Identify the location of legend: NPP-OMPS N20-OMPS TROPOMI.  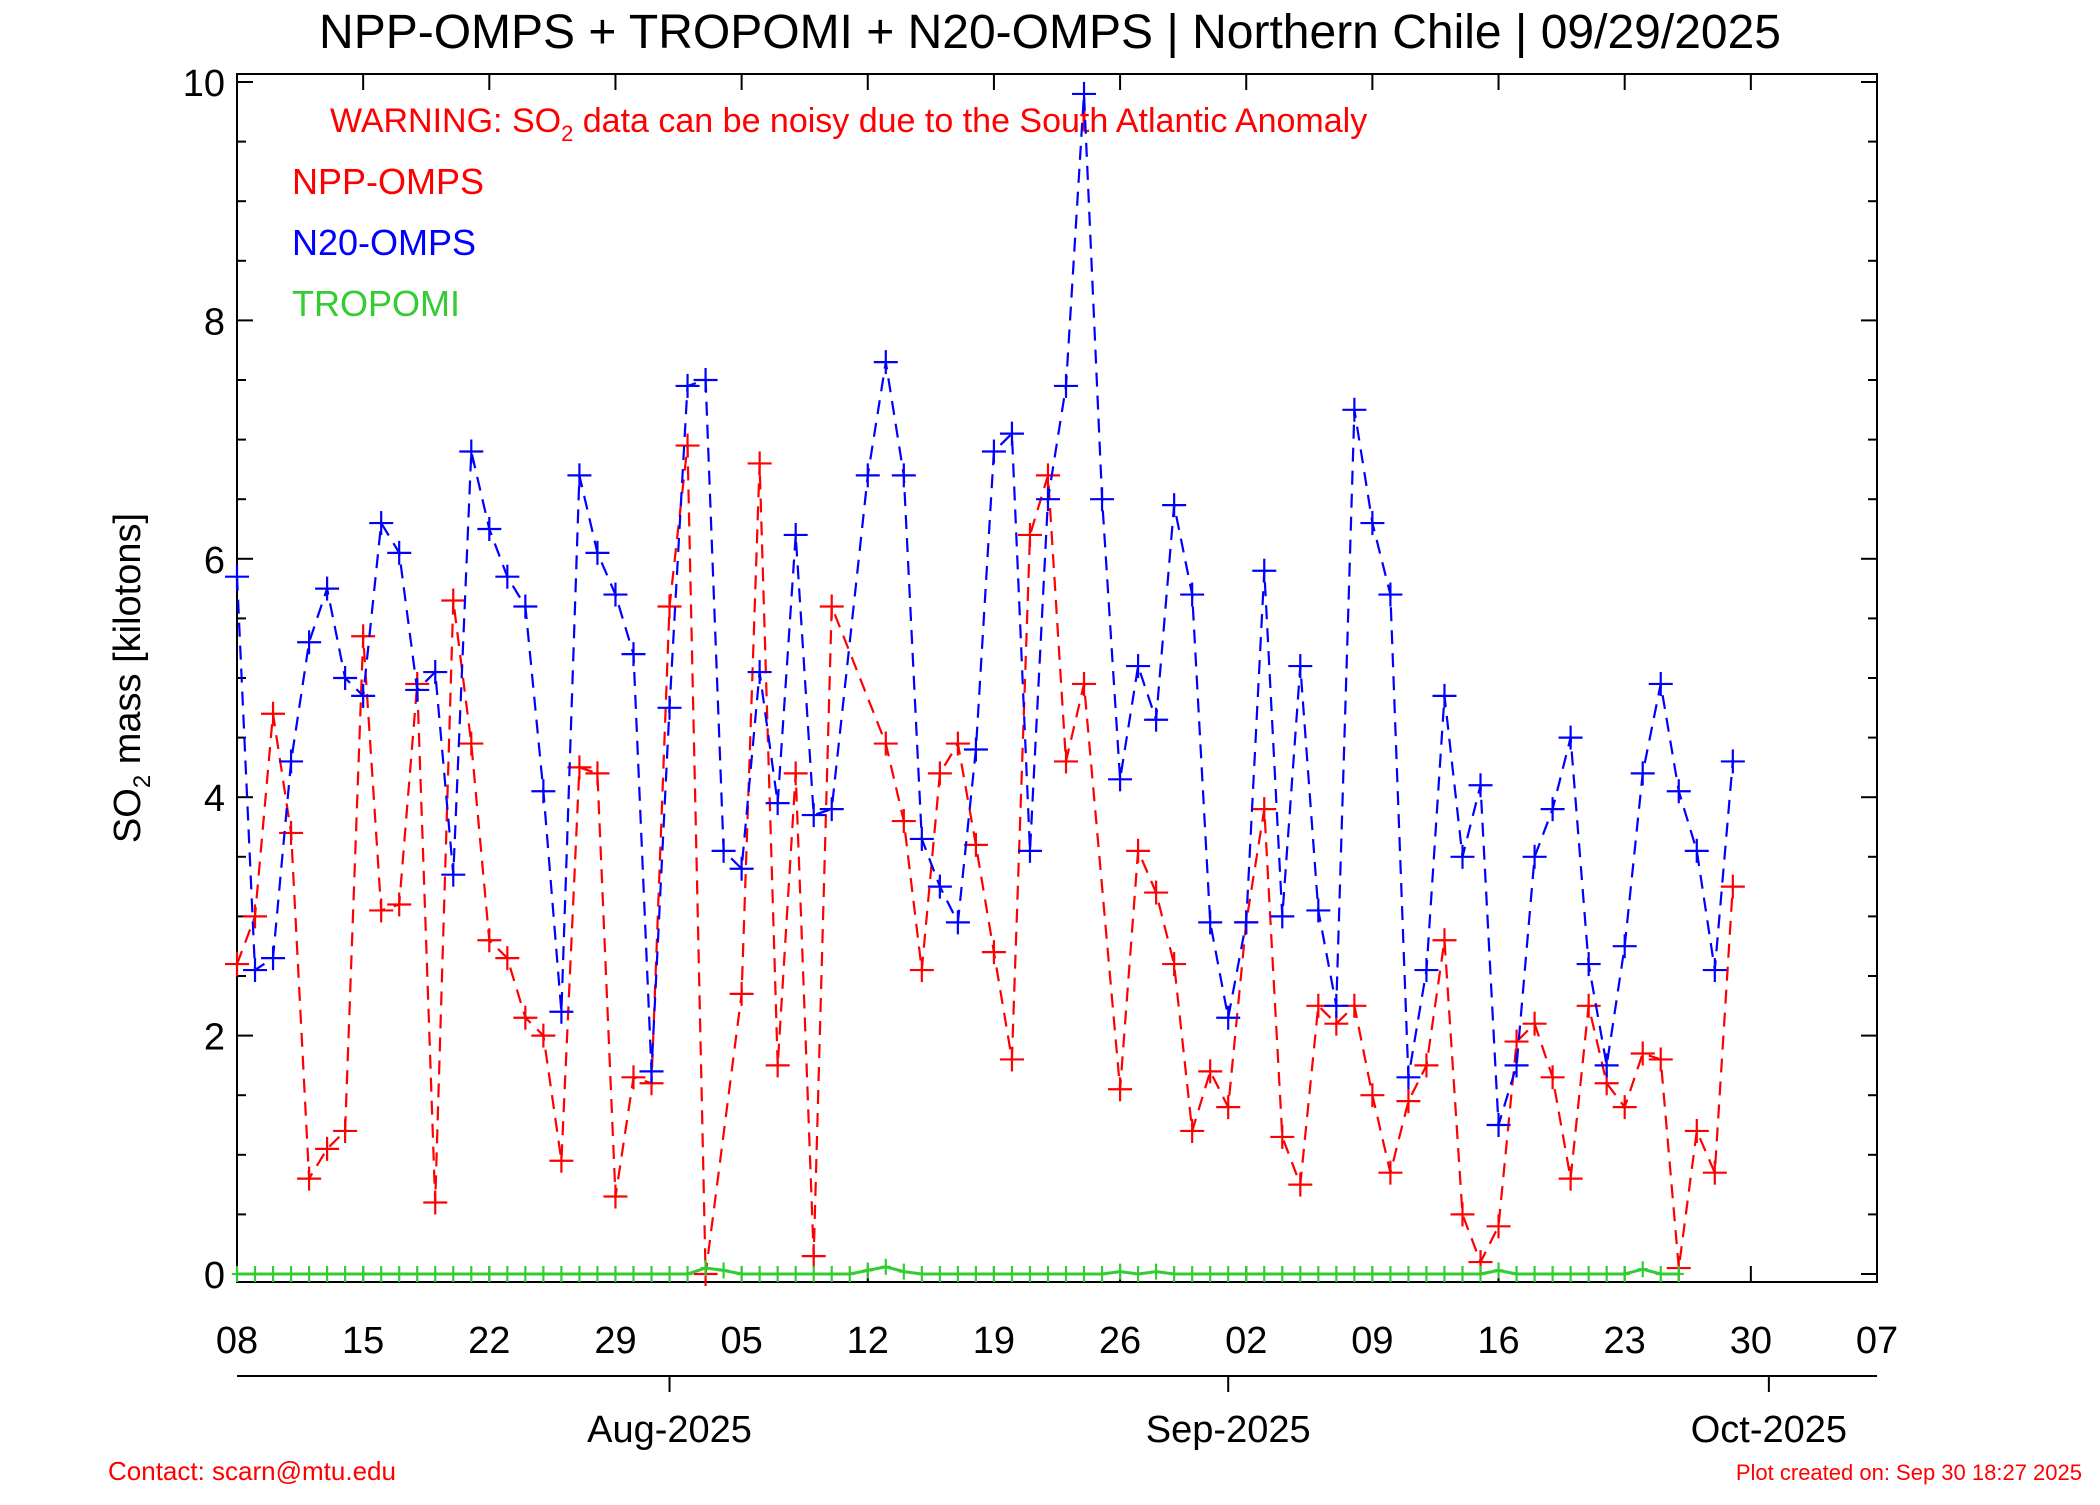
(388, 242).